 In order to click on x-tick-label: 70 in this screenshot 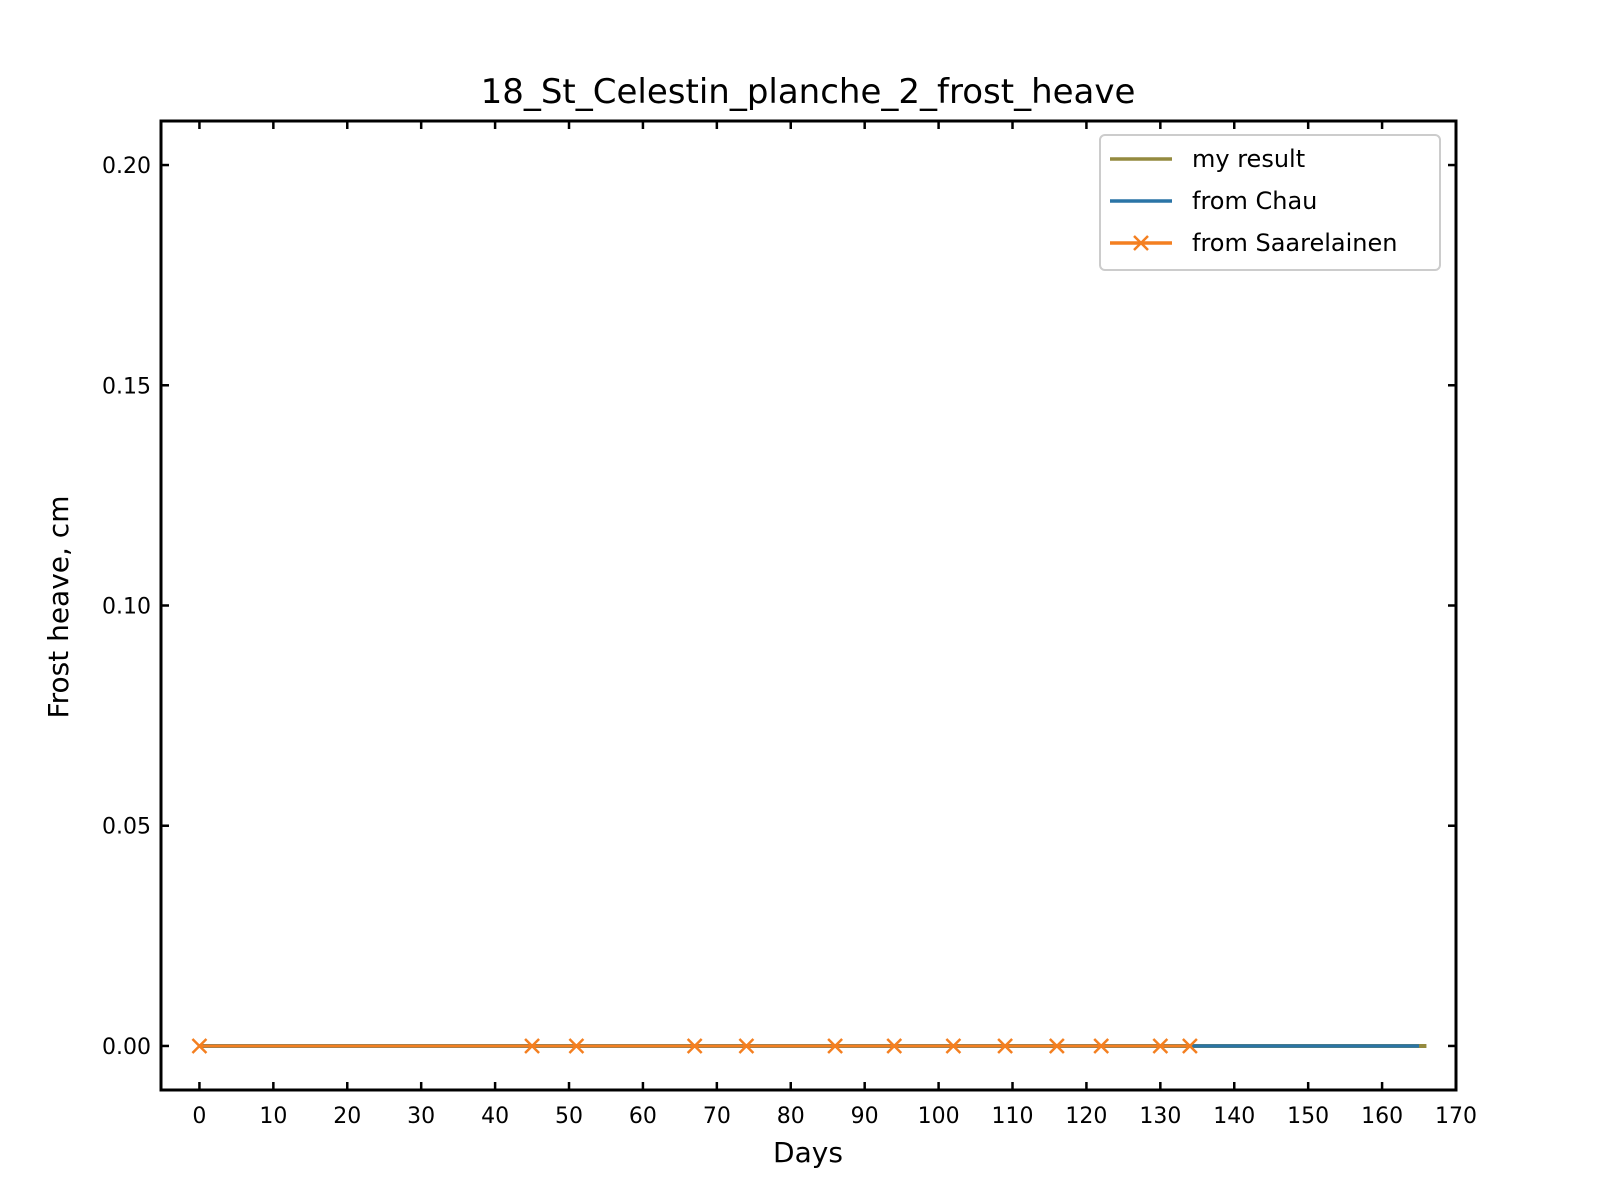, I will do `click(717, 1116)`.